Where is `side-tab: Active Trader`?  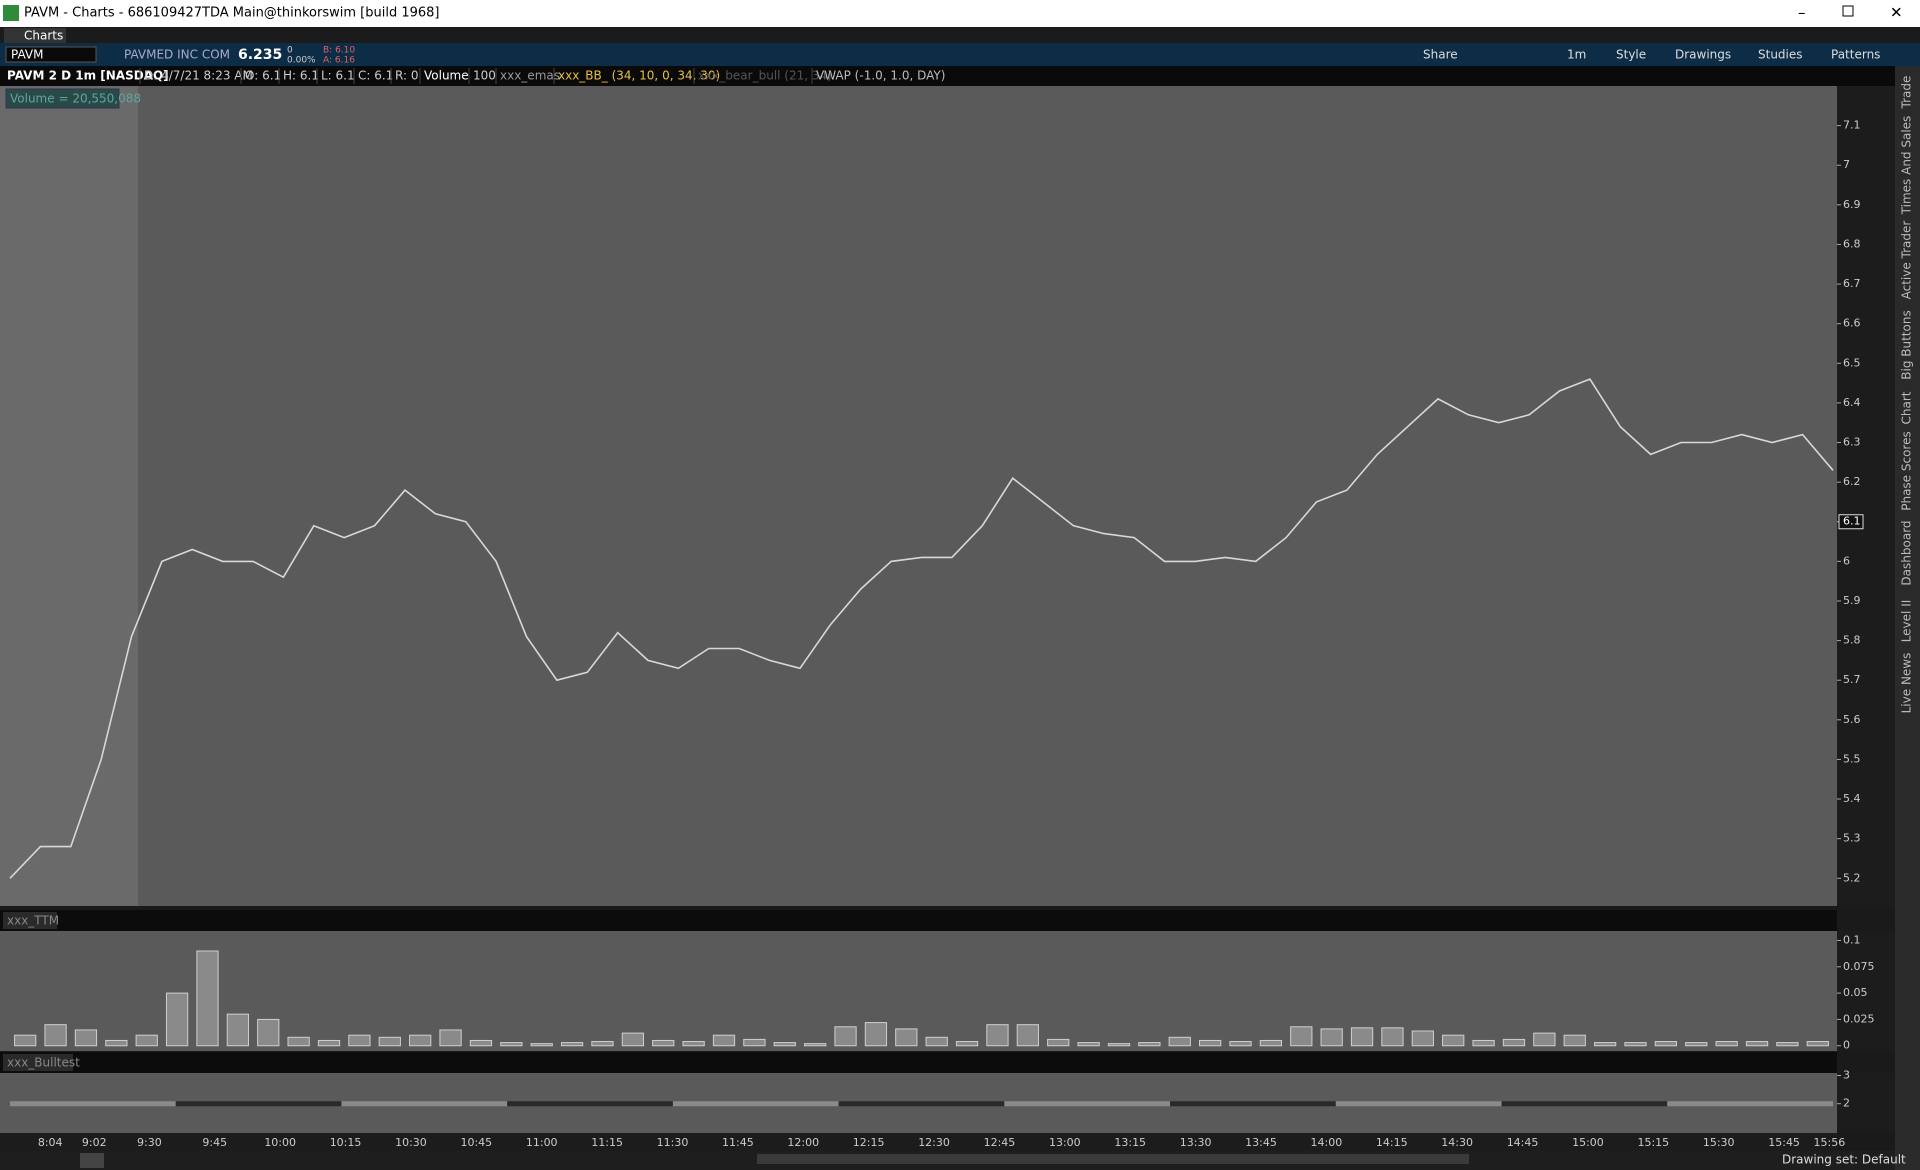 side-tab: Active Trader is located at coordinates (1907, 260).